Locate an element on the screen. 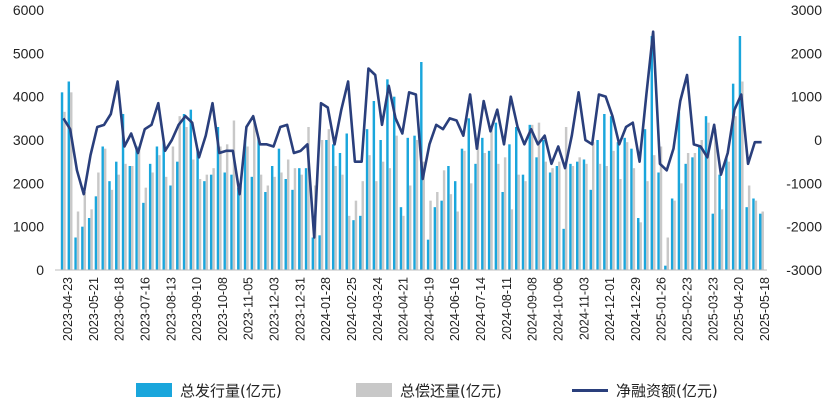 Image resolution: width=827 pixels, height=414 pixels. legend-item-repayment: 总偿还量(亿元) is located at coordinates (429, 390).